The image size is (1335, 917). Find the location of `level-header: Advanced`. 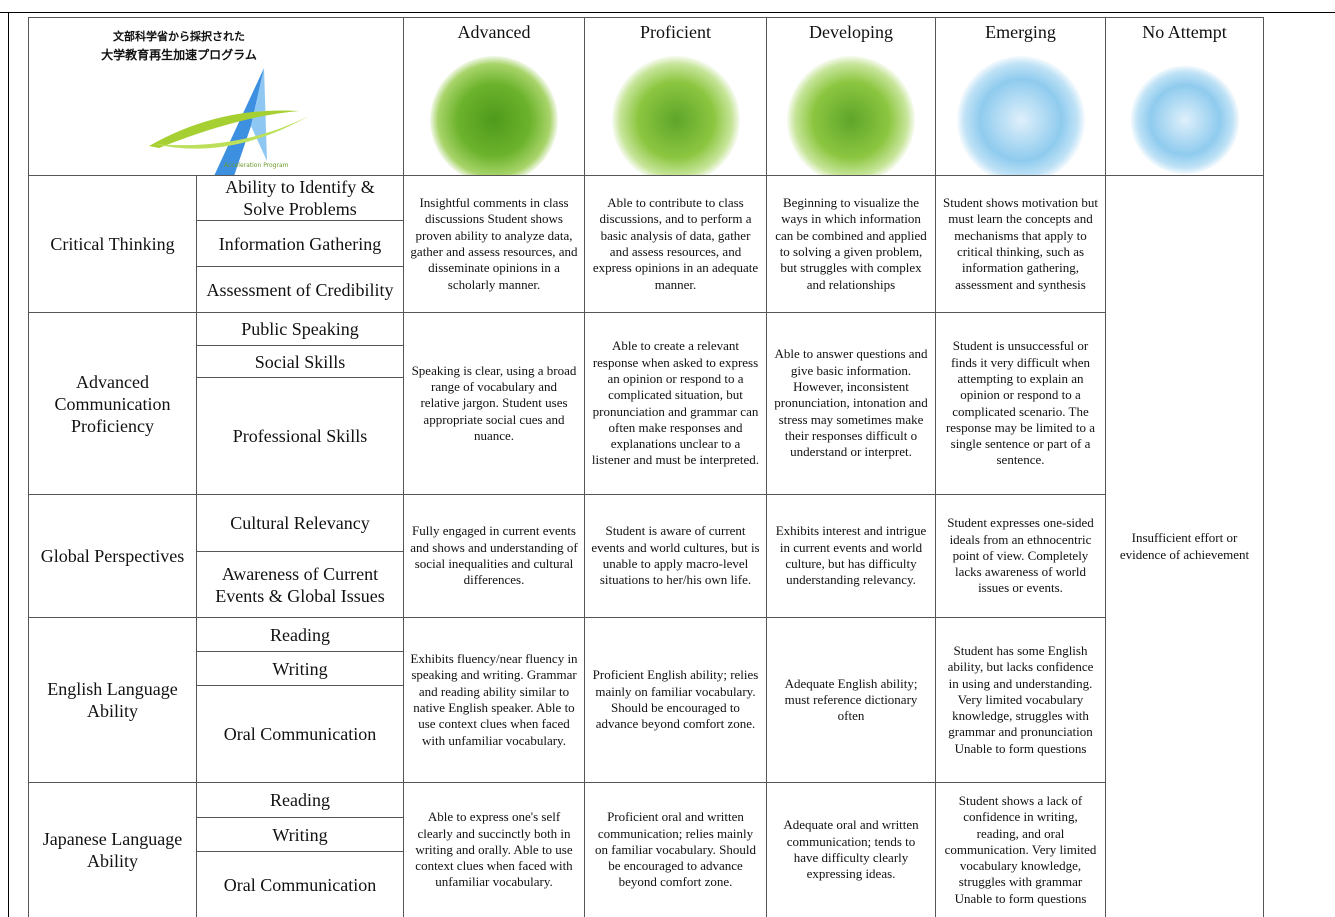

level-header: Advanced is located at coordinates (494, 96).